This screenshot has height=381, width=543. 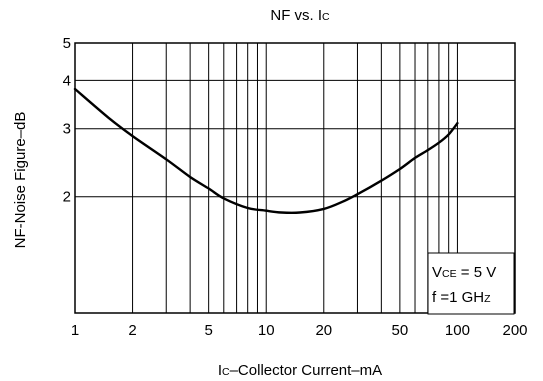 What do you see at coordinates (514, 330) in the screenshot?
I see `x-tick-label: 200` at bounding box center [514, 330].